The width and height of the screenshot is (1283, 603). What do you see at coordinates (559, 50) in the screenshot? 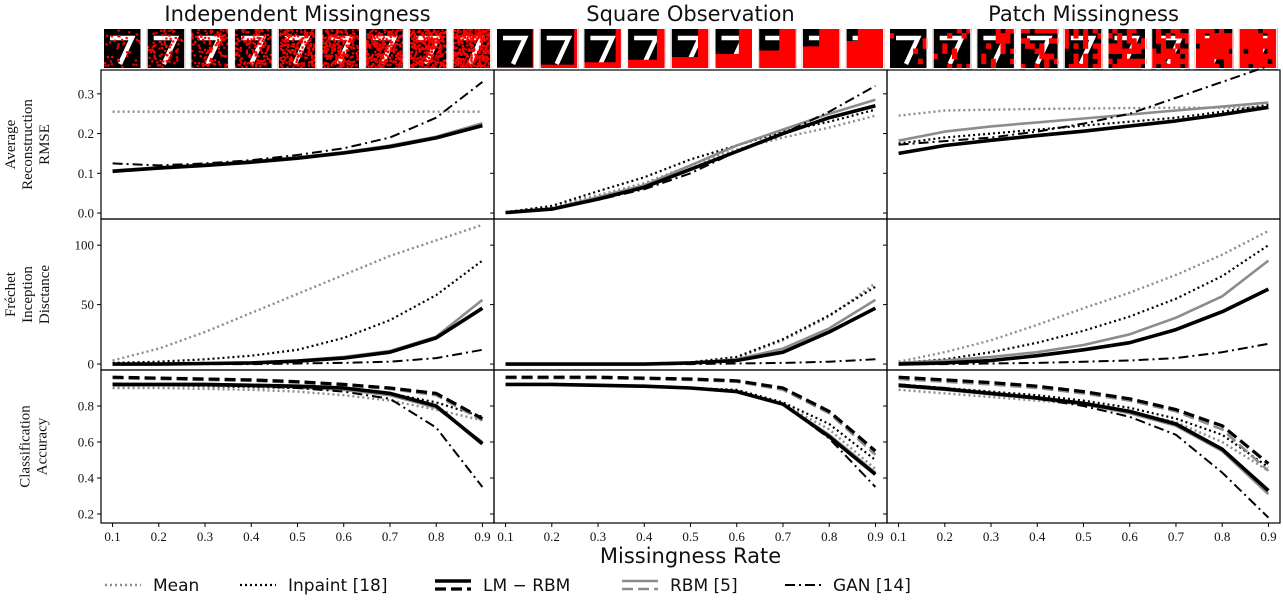
I see `digit-seven` at bounding box center [559, 50].